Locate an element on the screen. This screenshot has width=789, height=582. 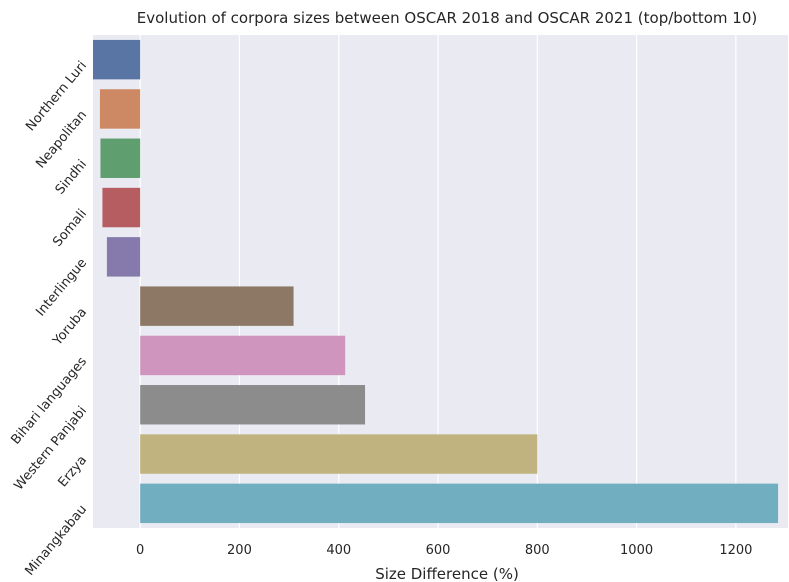
y-tick-label: Sindhi is located at coordinates (71, 177).